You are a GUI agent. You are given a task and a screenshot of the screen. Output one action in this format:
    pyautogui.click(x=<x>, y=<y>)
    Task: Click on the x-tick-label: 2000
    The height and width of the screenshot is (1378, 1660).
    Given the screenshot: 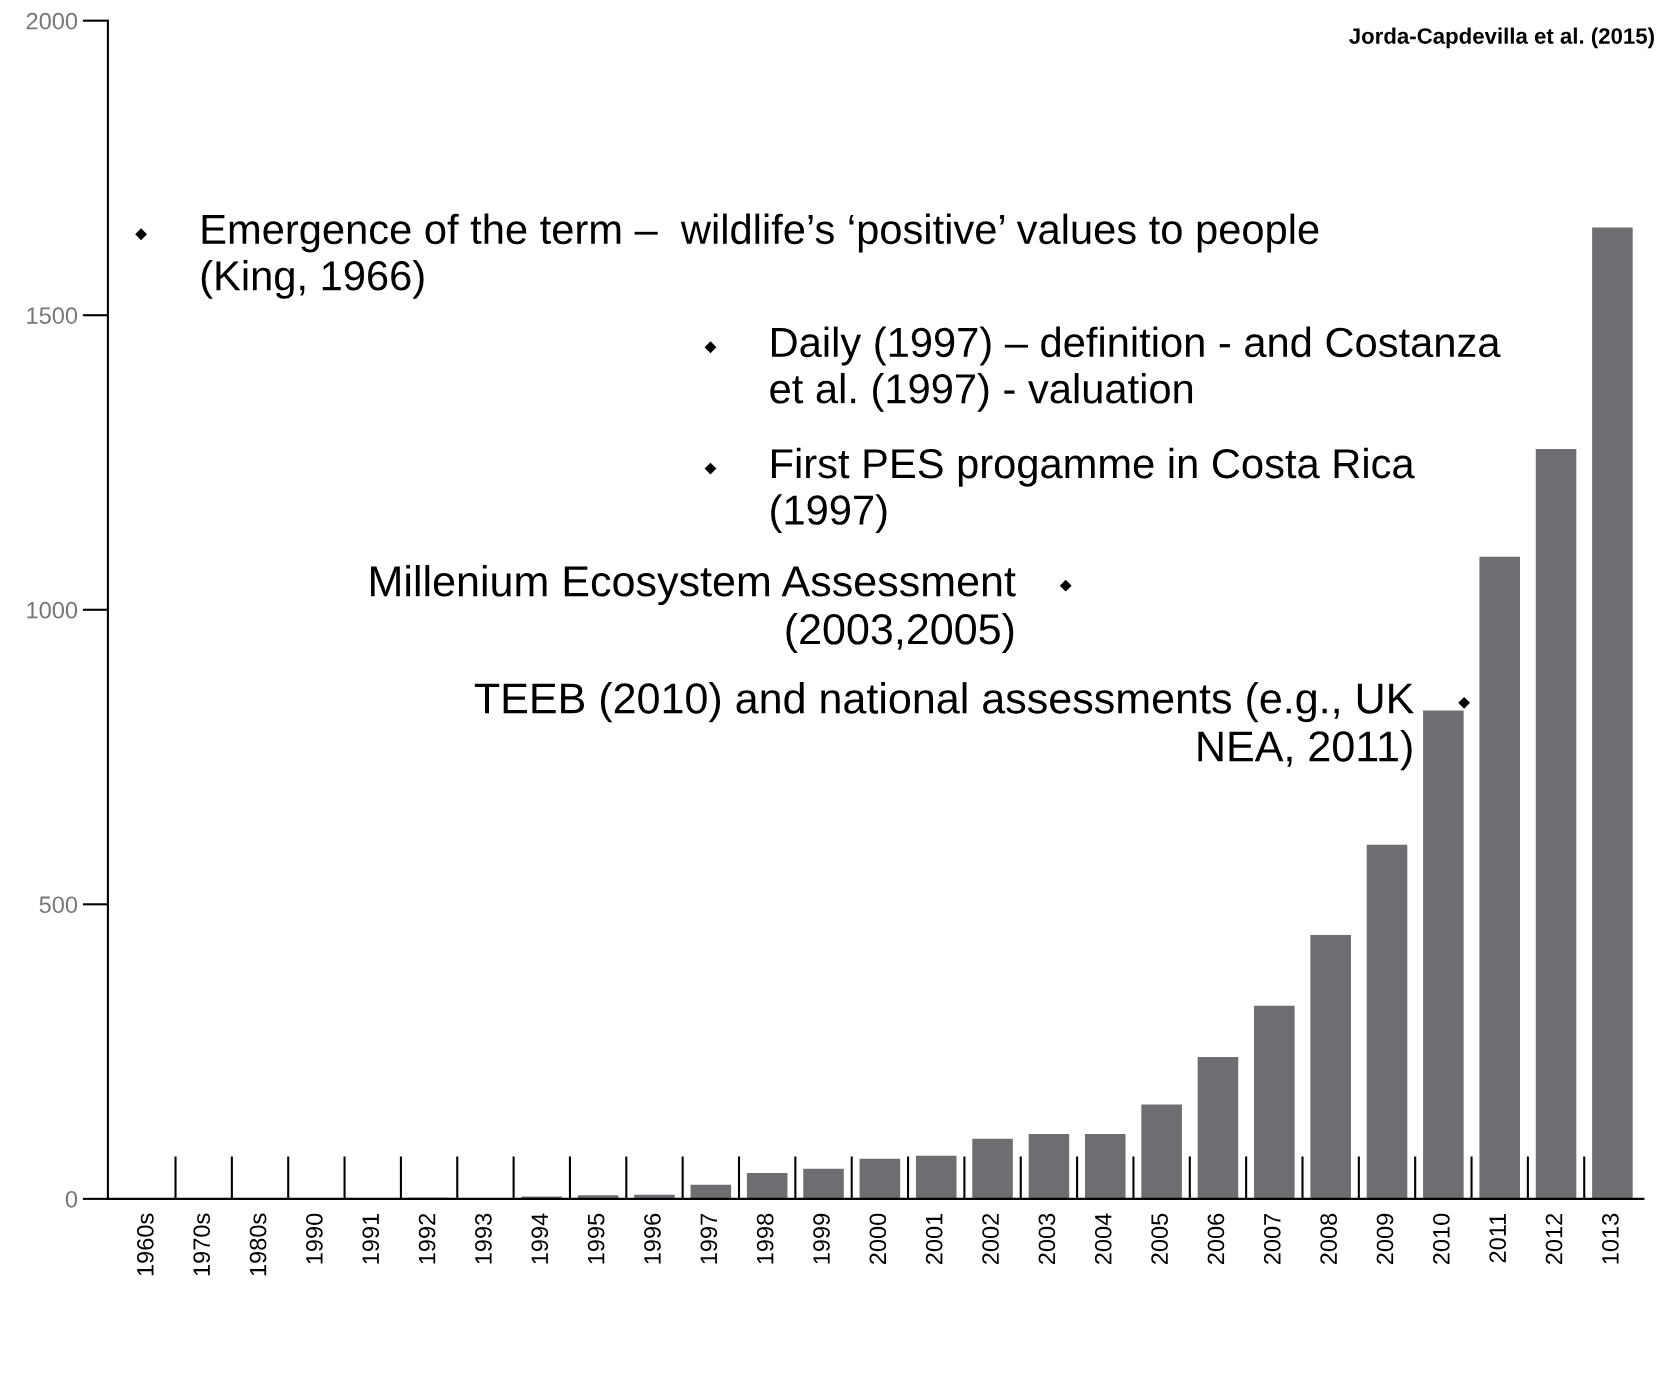 What is the action you would take?
    pyautogui.click(x=878, y=1239)
    